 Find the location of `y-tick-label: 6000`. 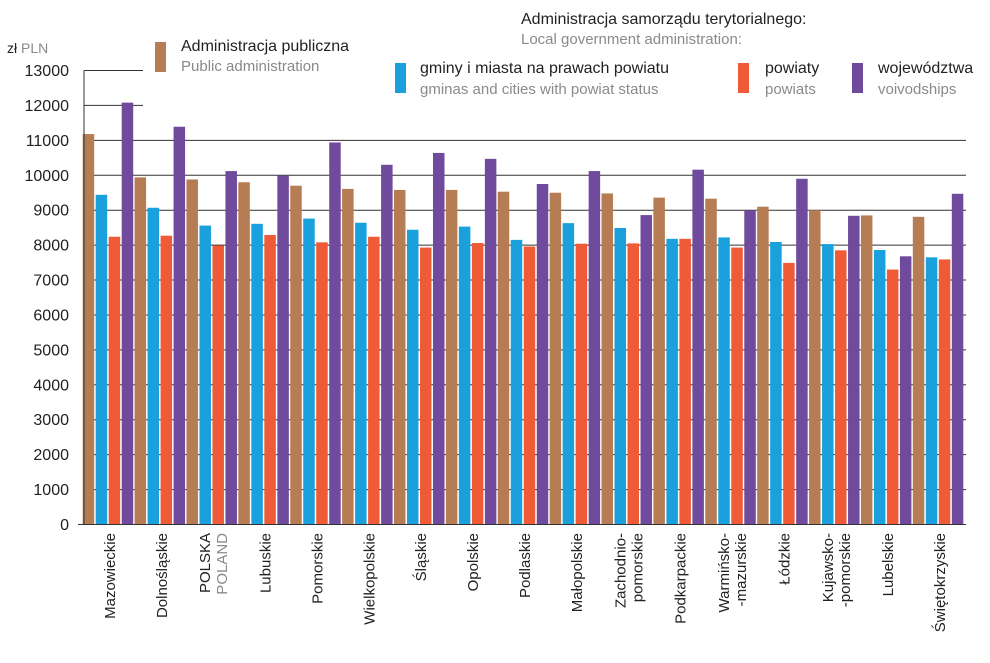

y-tick-label: 6000 is located at coordinates (51, 315).